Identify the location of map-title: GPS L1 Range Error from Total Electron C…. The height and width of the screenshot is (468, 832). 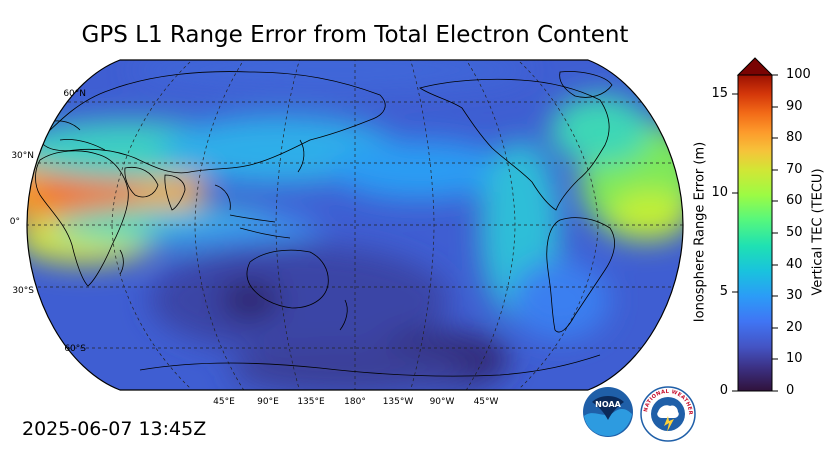
(355, 35).